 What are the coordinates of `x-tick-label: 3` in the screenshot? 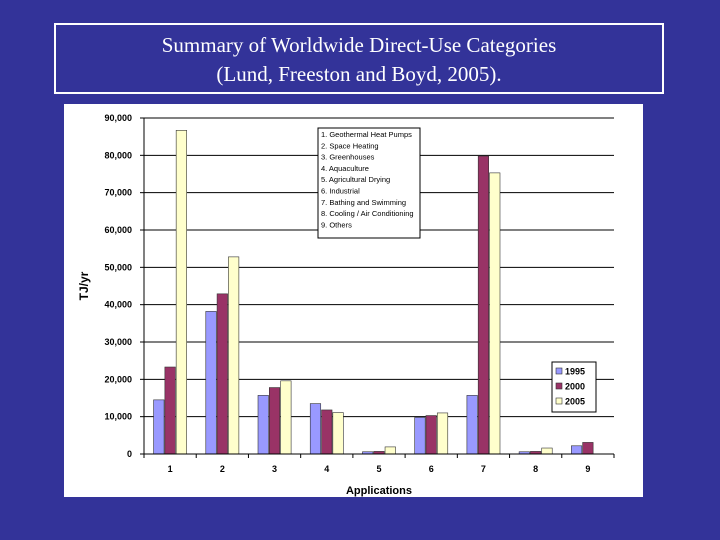 It's located at (274, 469).